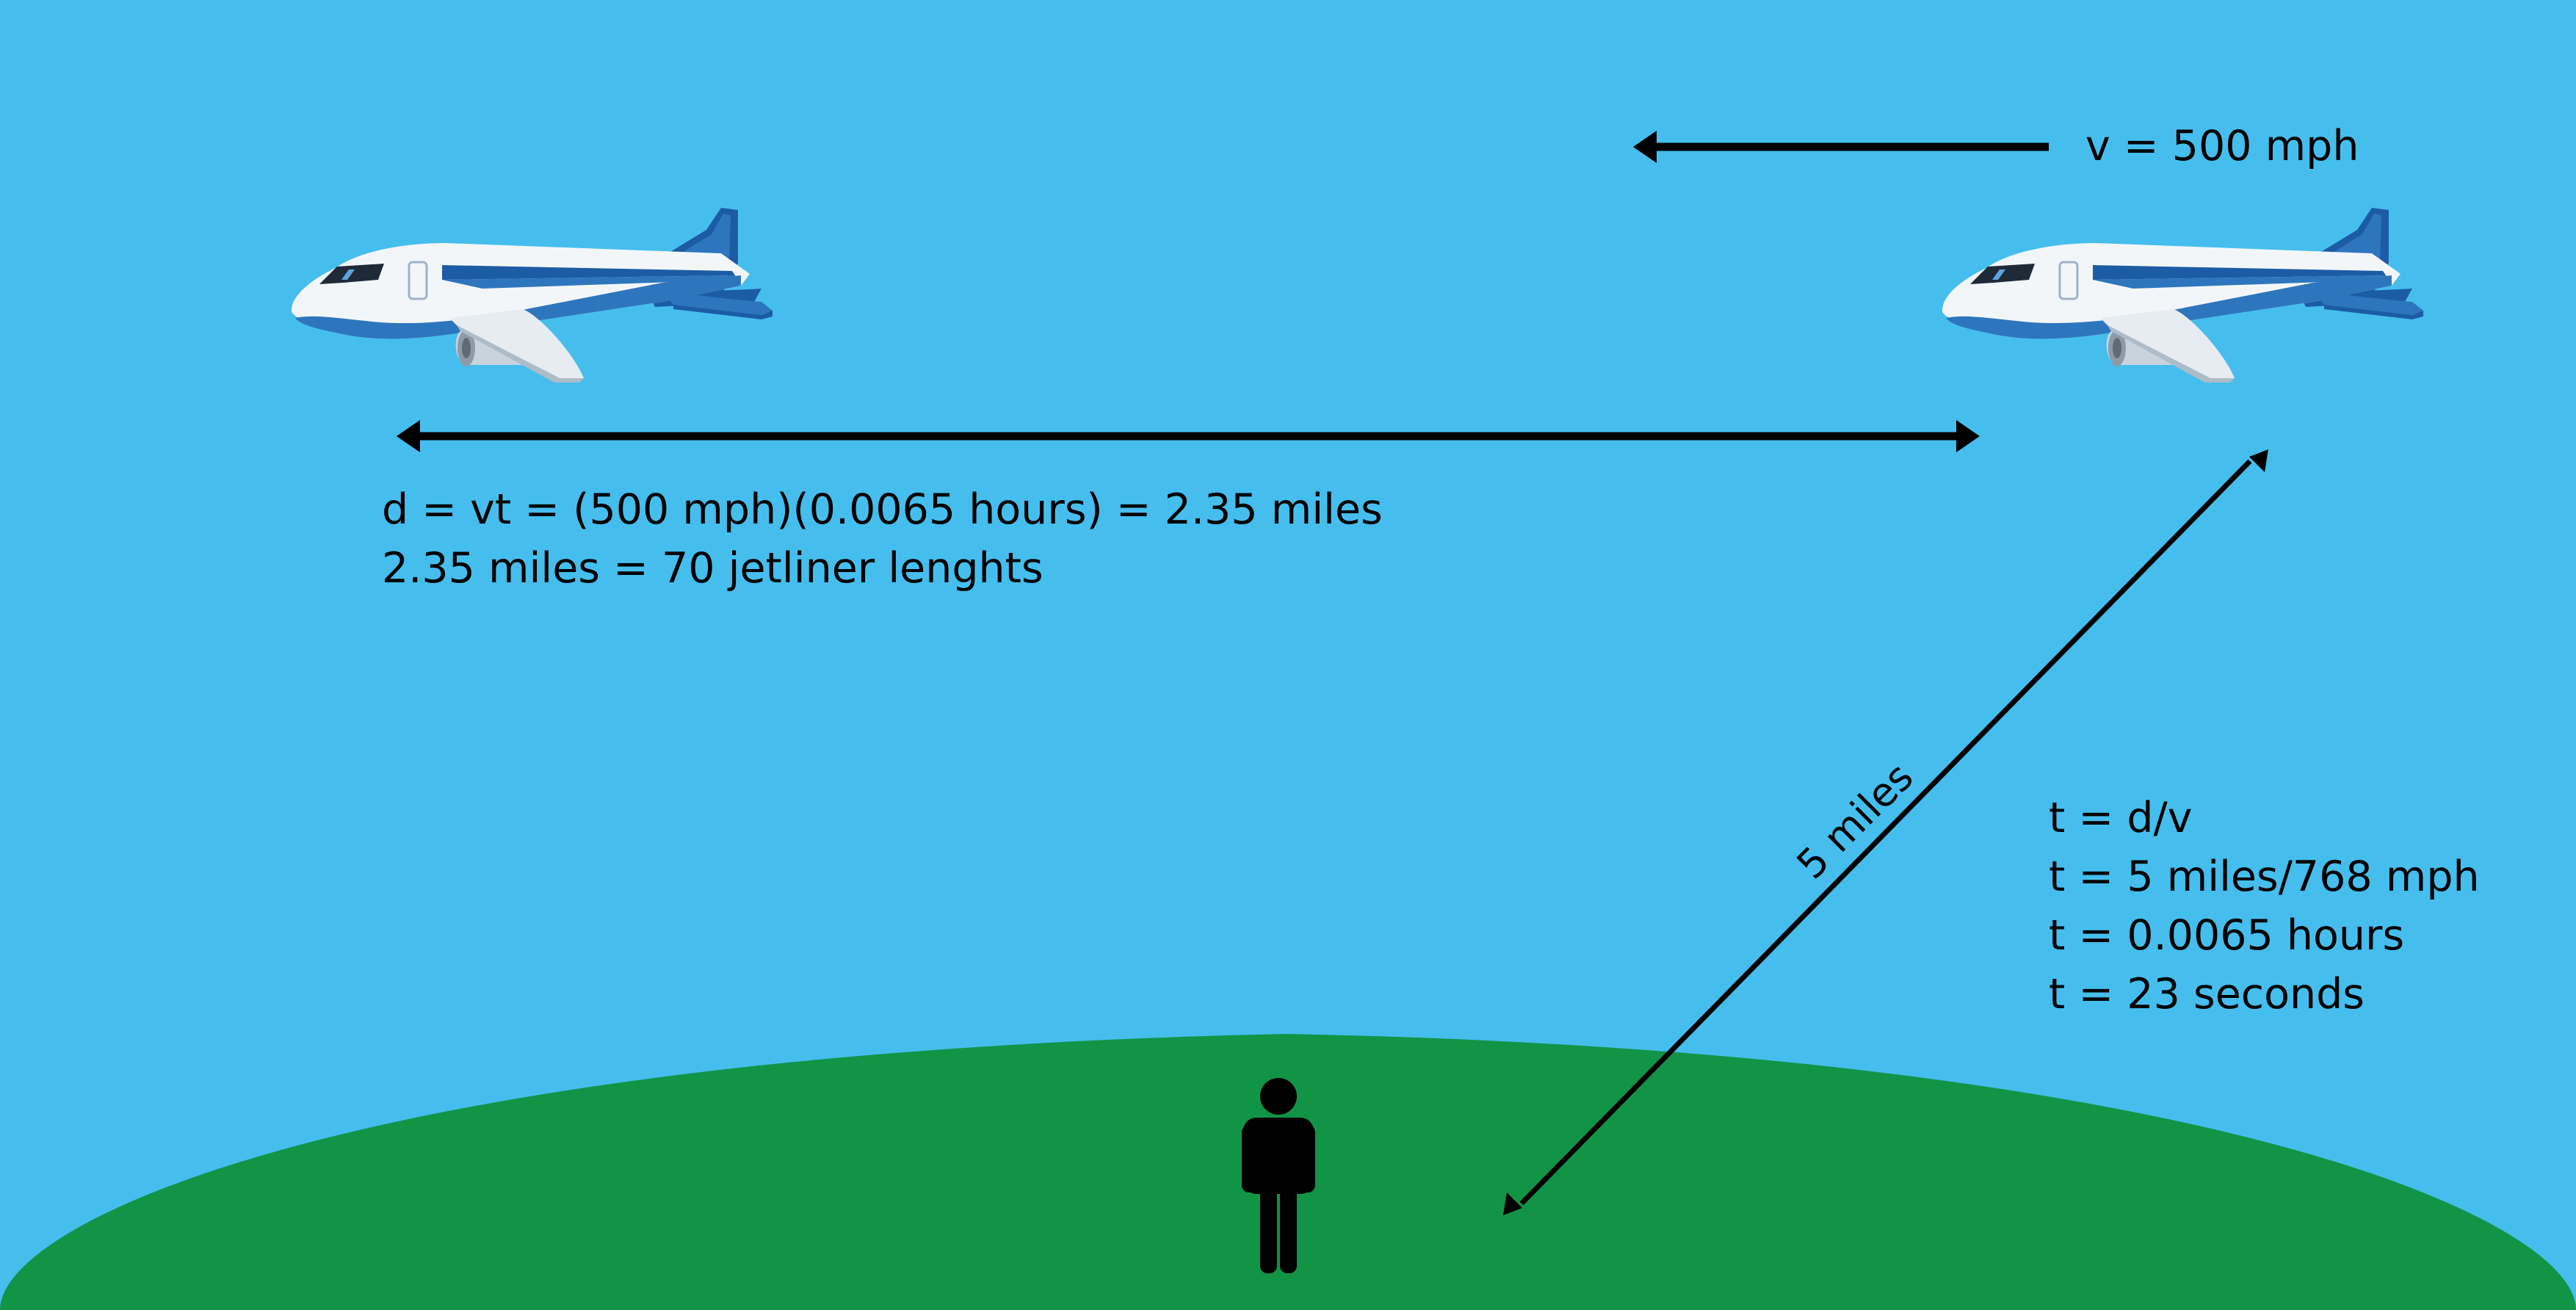 The width and height of the screenshot is (2576, 1310). Describe the element at coordinates (1278, 1175) in the screenshot. I see `person-icon` at that location.